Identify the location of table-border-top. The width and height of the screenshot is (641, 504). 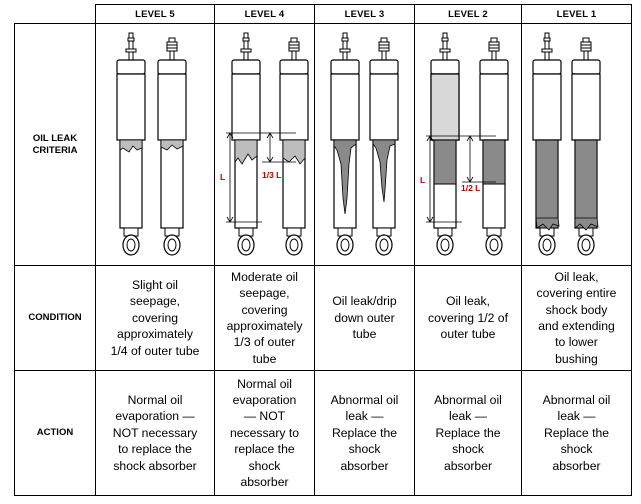
(363, 4).